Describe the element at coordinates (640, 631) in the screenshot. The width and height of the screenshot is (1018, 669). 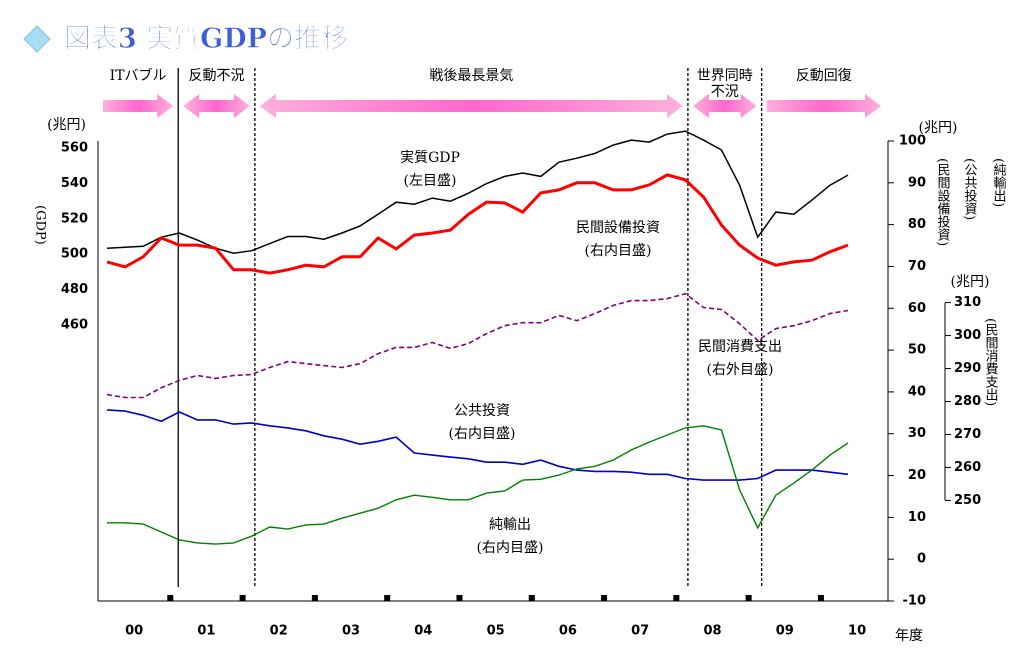
I see `x-tick-label: 07` at that location.